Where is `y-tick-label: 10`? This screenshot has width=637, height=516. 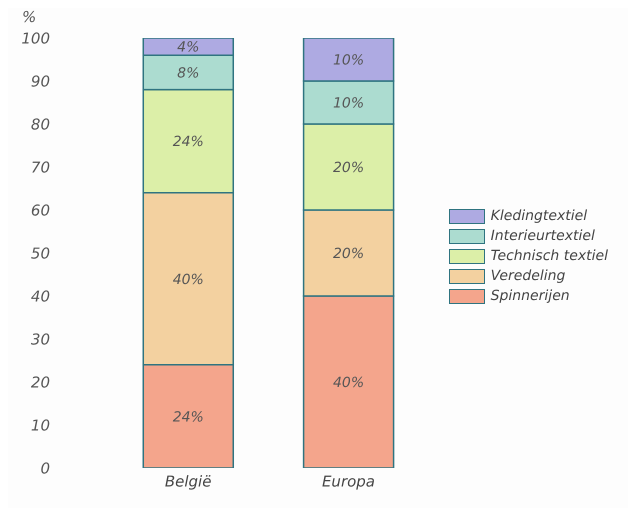
y-tick-label: 10 is located at coordinates (40, 425).